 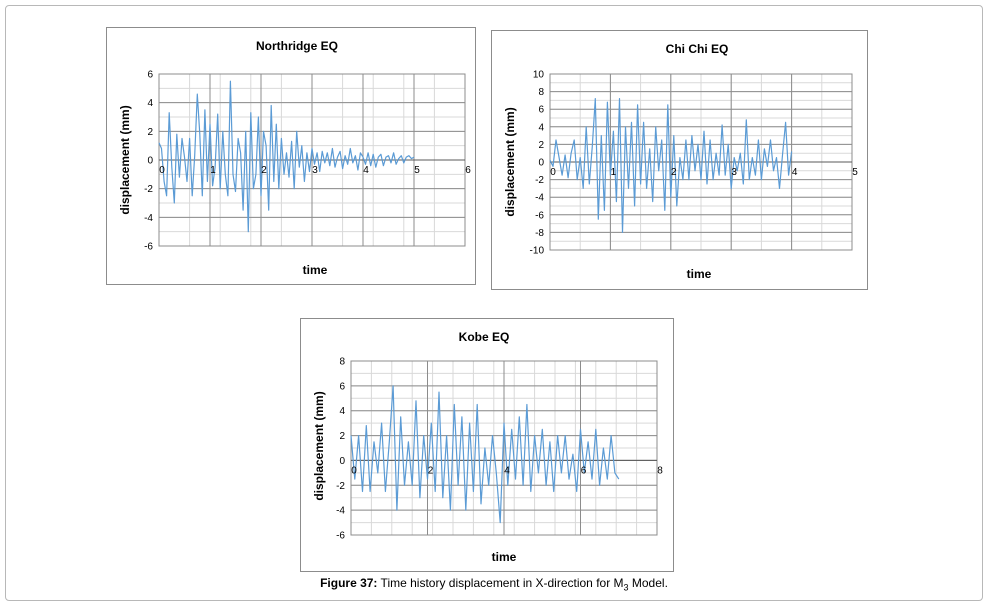 What do you see at coordinates (150, 132) in the screenshot?
I see `chart-northridge-y-tick-label: 2` at bounding box center [150, 132].